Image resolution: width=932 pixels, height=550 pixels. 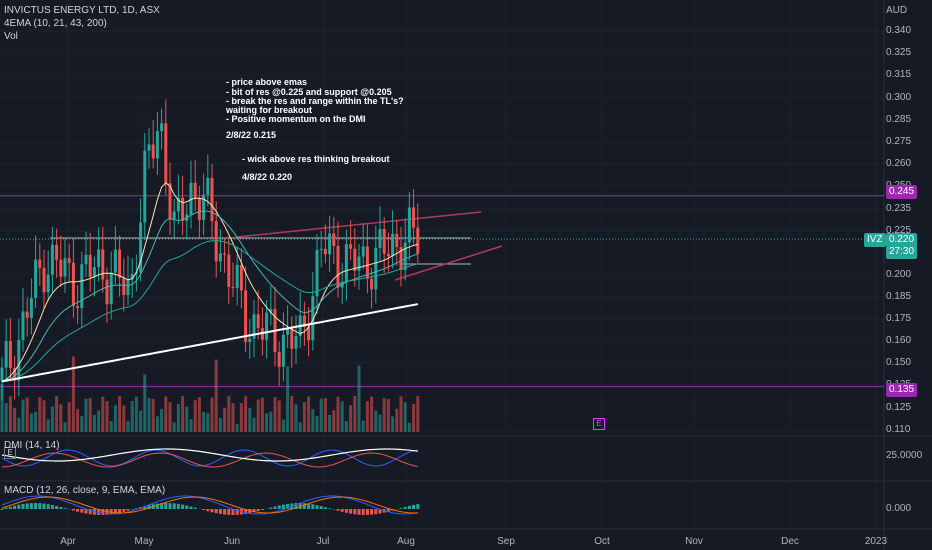 What do you see at coordinates (55, 23) in the screenshot?
I see `ema-legend: 4EMA (10, 21, 43, 200)` at bounding box center [55, 23].